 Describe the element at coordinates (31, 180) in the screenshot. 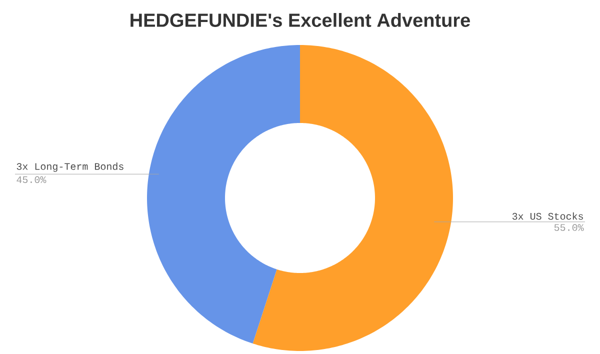

I see `data-label: 45.0%` at that location.